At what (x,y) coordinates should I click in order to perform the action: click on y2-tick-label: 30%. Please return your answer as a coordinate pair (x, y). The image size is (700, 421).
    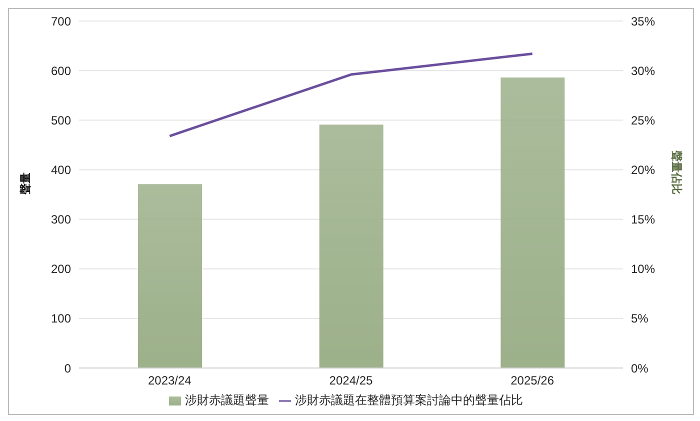
    Looking at the image, I should click on (643, 71).